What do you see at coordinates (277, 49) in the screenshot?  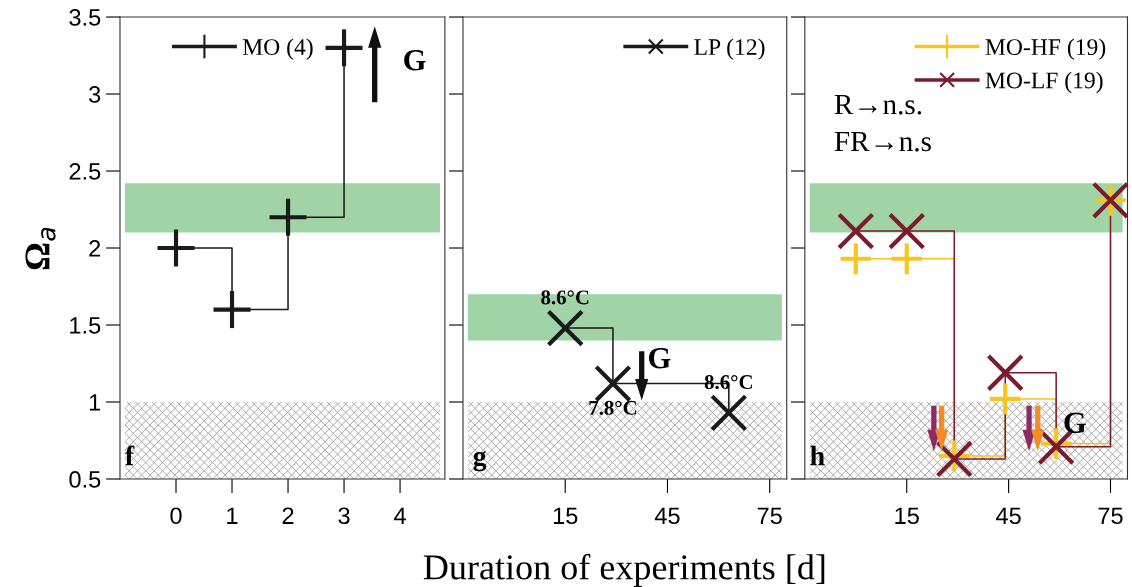 I see `legend-label: MO (4)` at bounding box center [277, 49].